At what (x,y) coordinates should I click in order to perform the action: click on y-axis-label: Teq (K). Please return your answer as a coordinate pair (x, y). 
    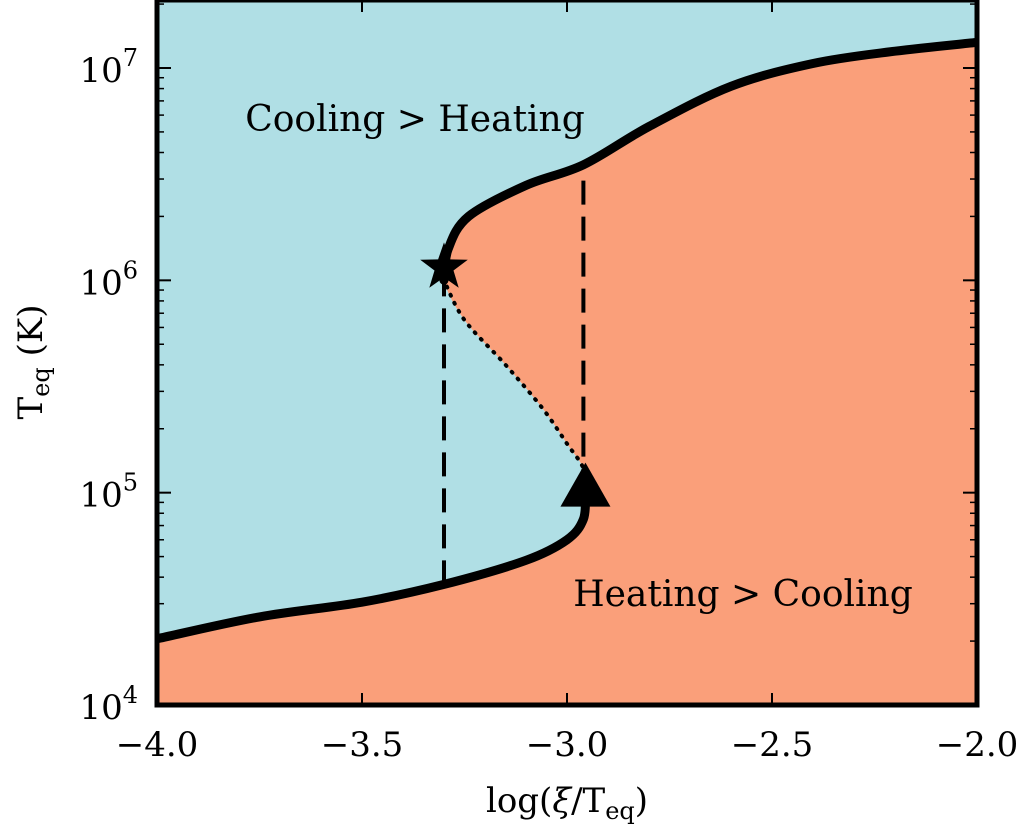
    Looking at the image, I should click on (33, 361).